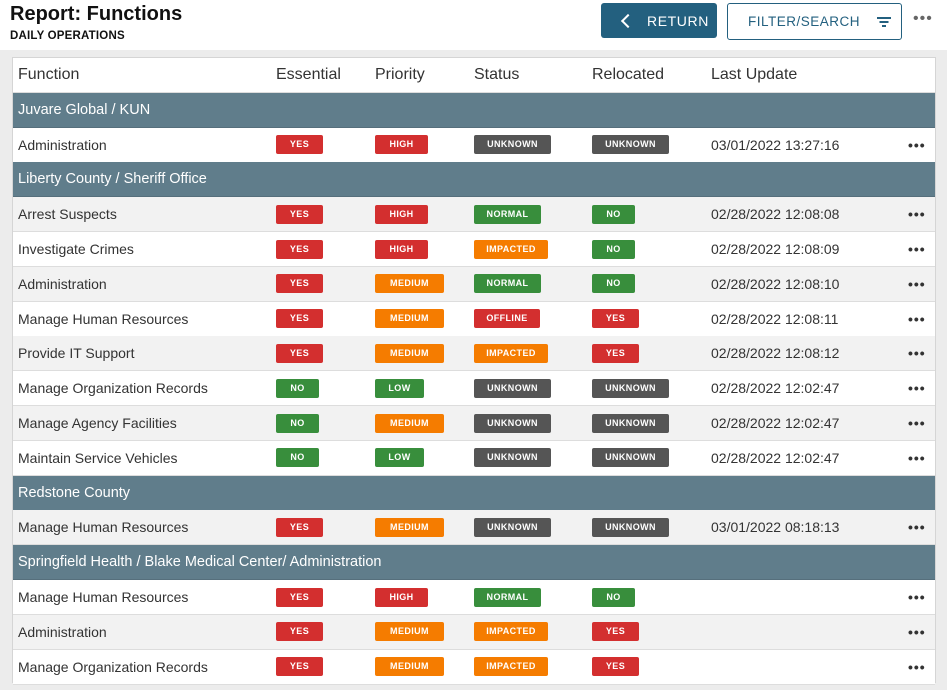 This screenshot has height=690, width=947. What do you see at coordinates (76, 249) in the screenshot?
I see `function-name: Investigate Crimes` at bounding box center [76, 249].